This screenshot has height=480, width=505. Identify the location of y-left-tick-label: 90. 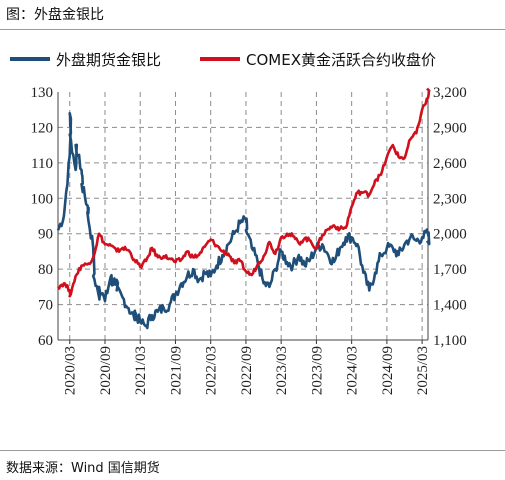
(45, 235).